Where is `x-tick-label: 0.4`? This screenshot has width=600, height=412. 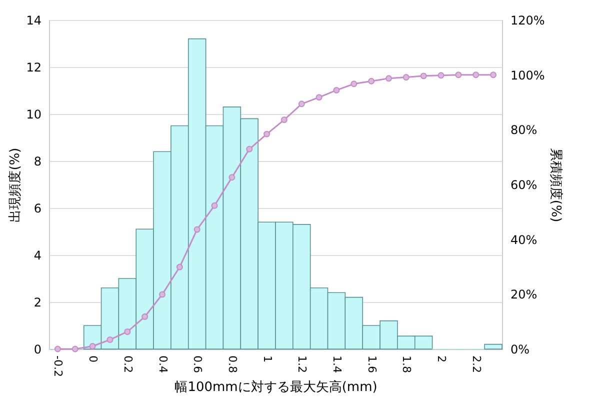
x-tick-label: 0.4 is located at coordinates (163, 364).